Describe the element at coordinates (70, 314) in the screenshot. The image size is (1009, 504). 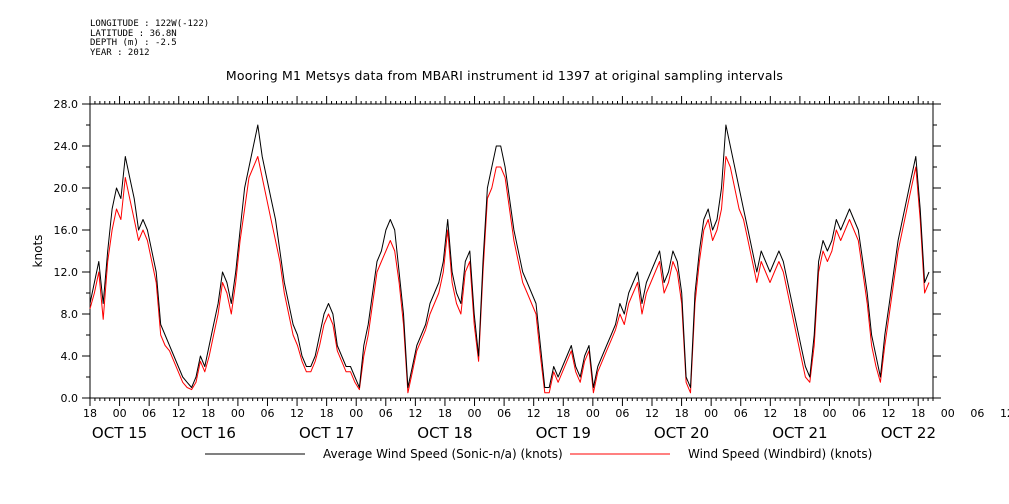
I see `y-tick-label: 8.0` at that location.